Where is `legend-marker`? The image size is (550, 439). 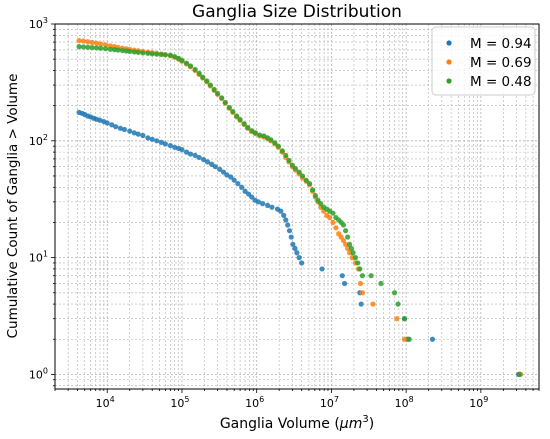
legend-marker is located at coordinates (449, 62).